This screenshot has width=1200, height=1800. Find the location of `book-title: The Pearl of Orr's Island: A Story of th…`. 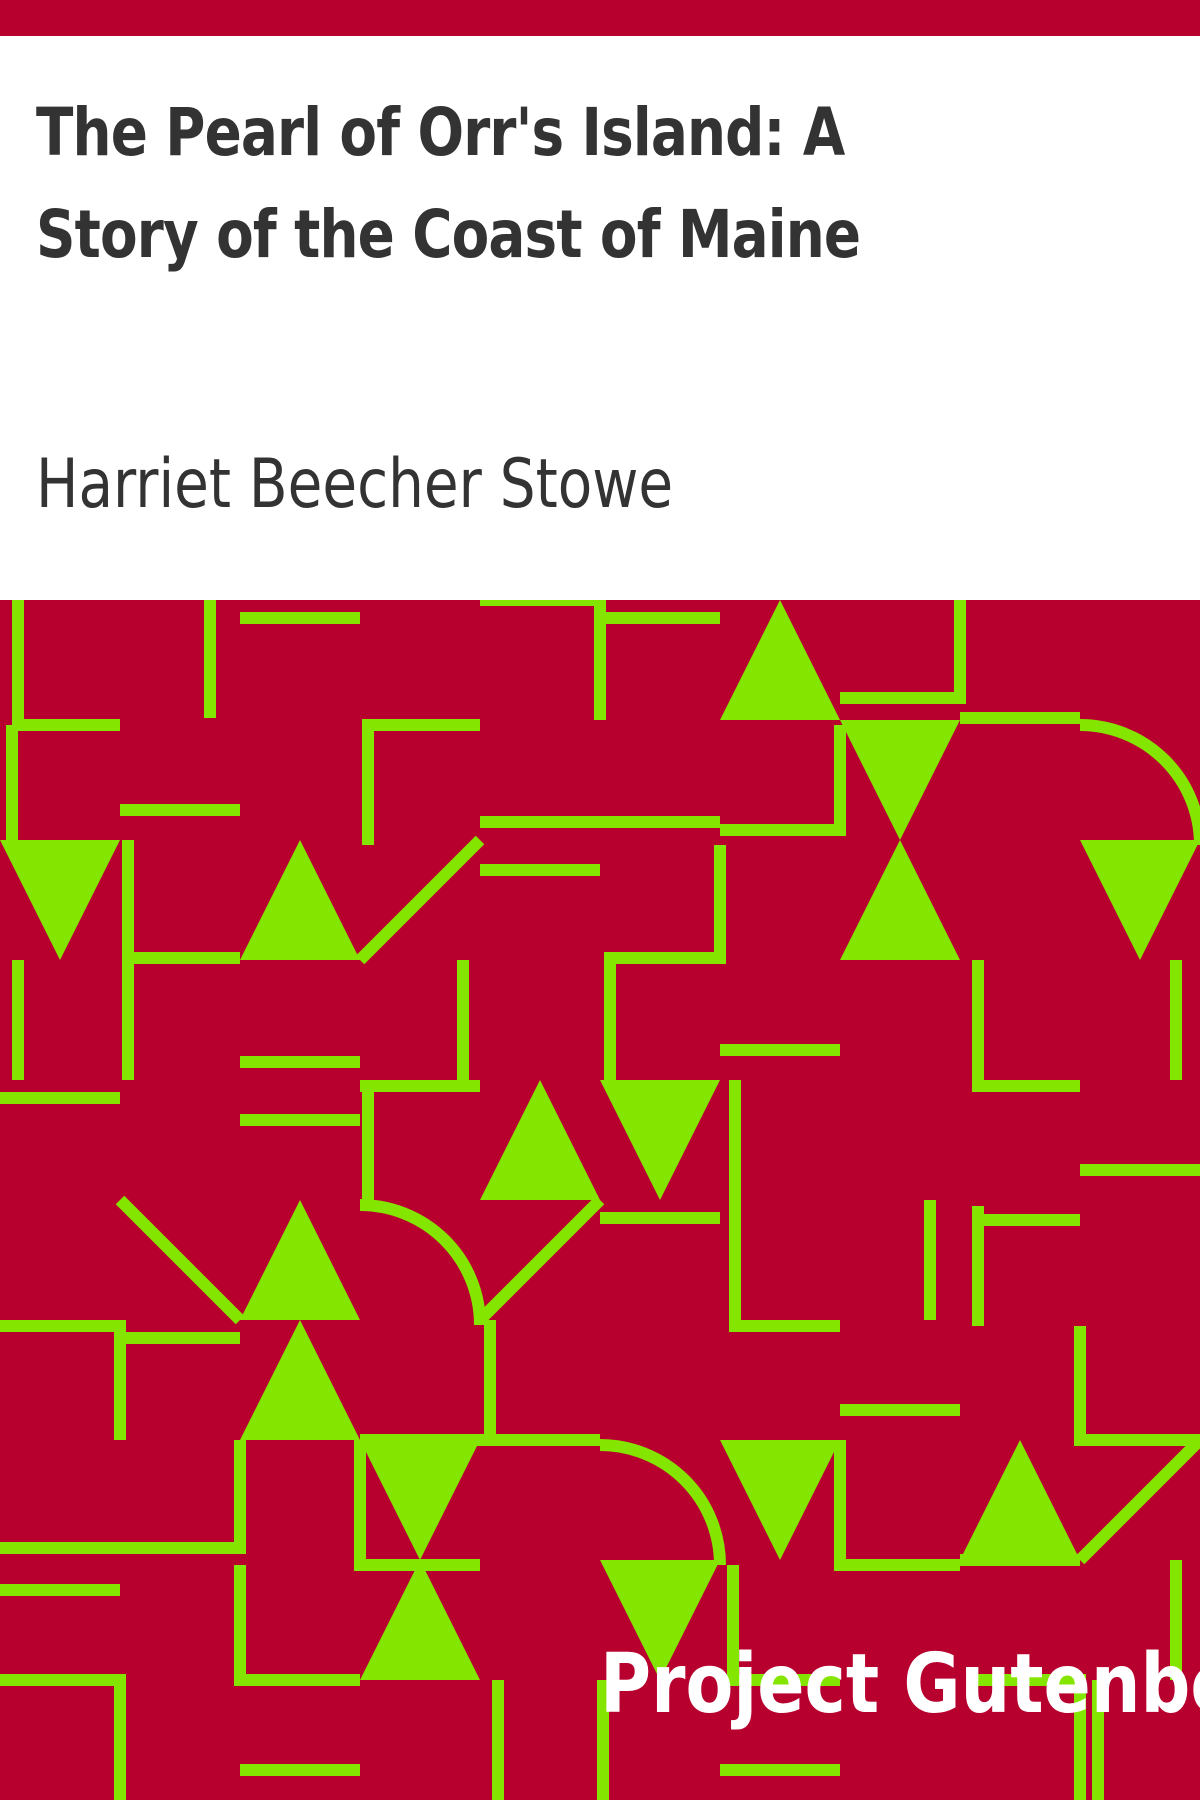

book-title: The Pearl of Orr's Island: A Story of th… is located at coordinates (448, 183).